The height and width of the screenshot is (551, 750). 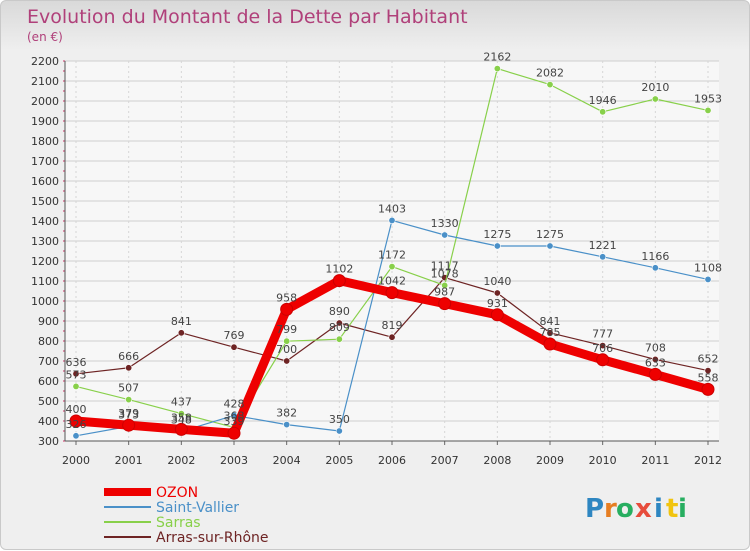 What do you see at coordinates (48, 401) in the screenshot?
I see `y-tick-label: 500` at bounding box center [48, 401].